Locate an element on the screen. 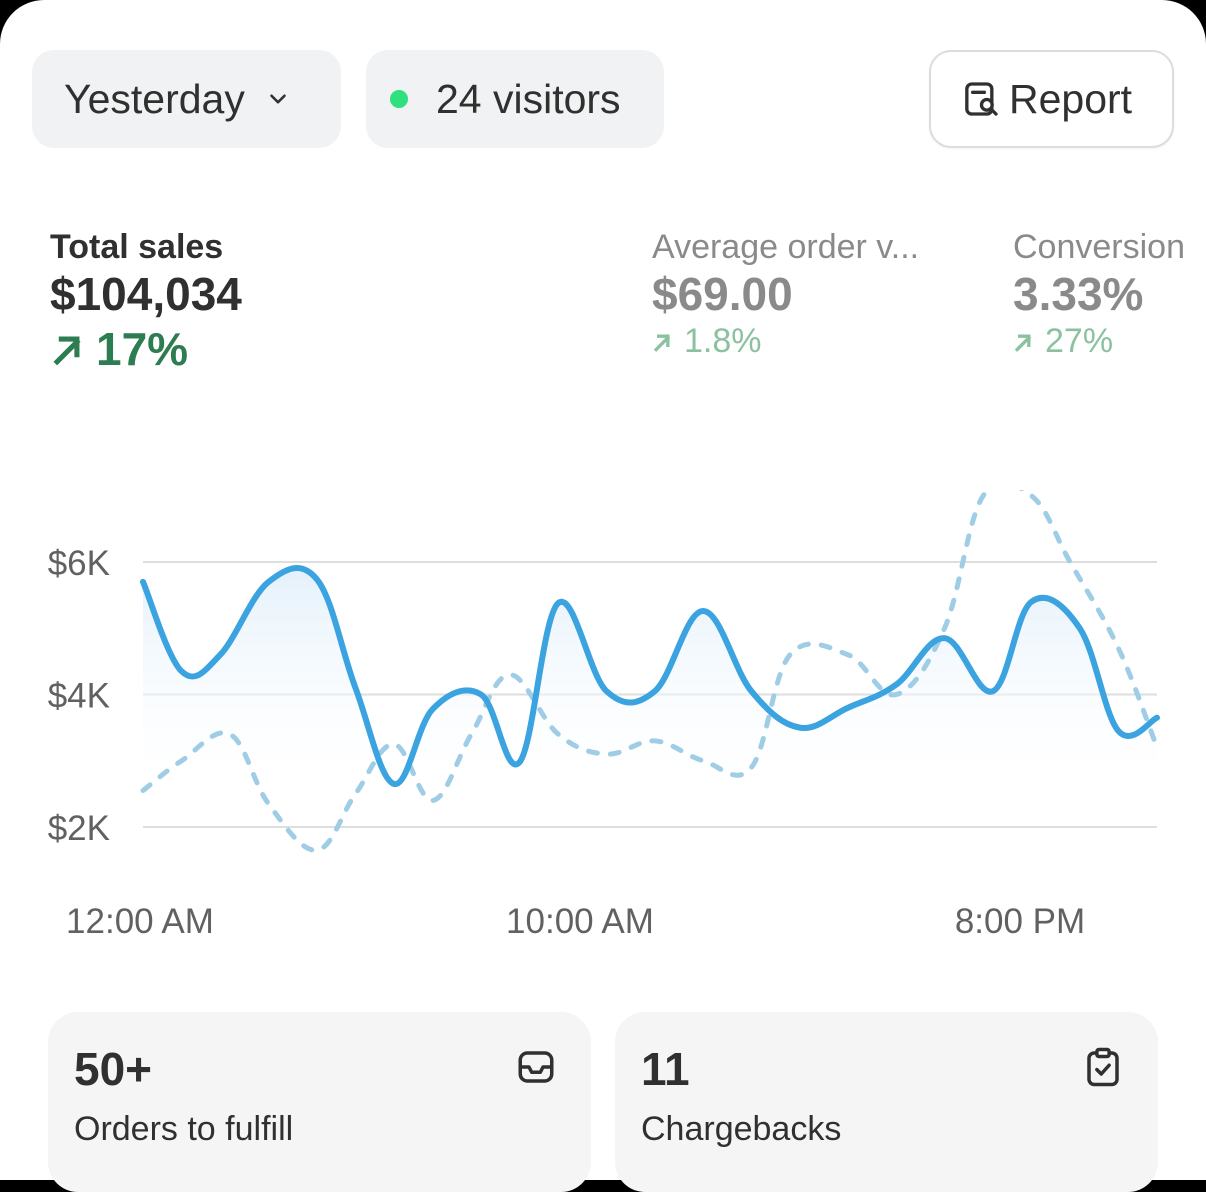 This screenshot has height=1192, width=1206. y-tick-label: $4K is located at coordinates (79, 696).